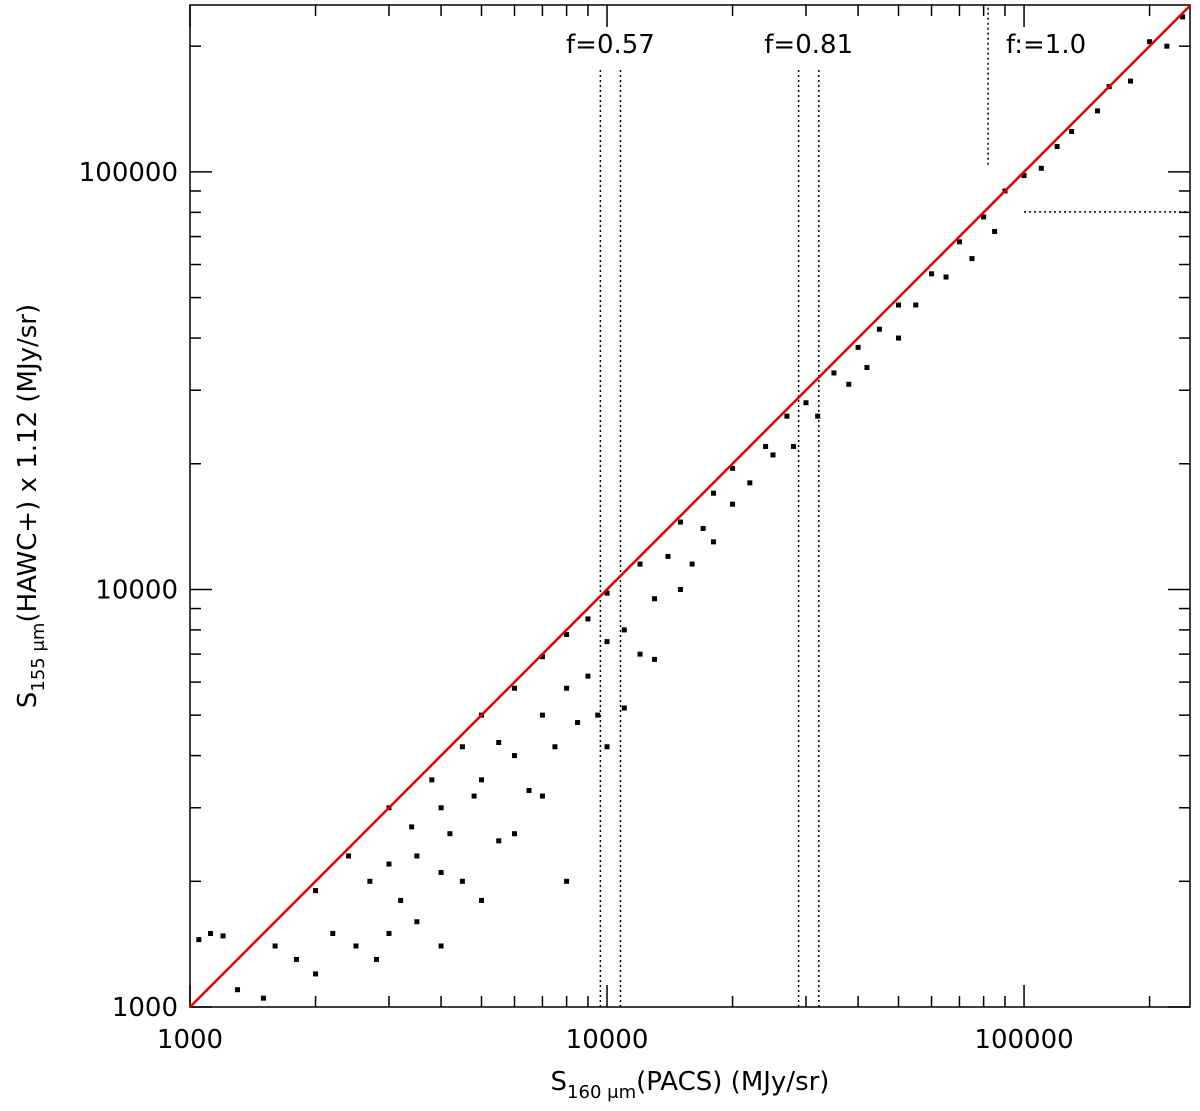  Describe the element at coordinates (610, 45) in the screenshot. I see `annotation: f=0.57` at that location.